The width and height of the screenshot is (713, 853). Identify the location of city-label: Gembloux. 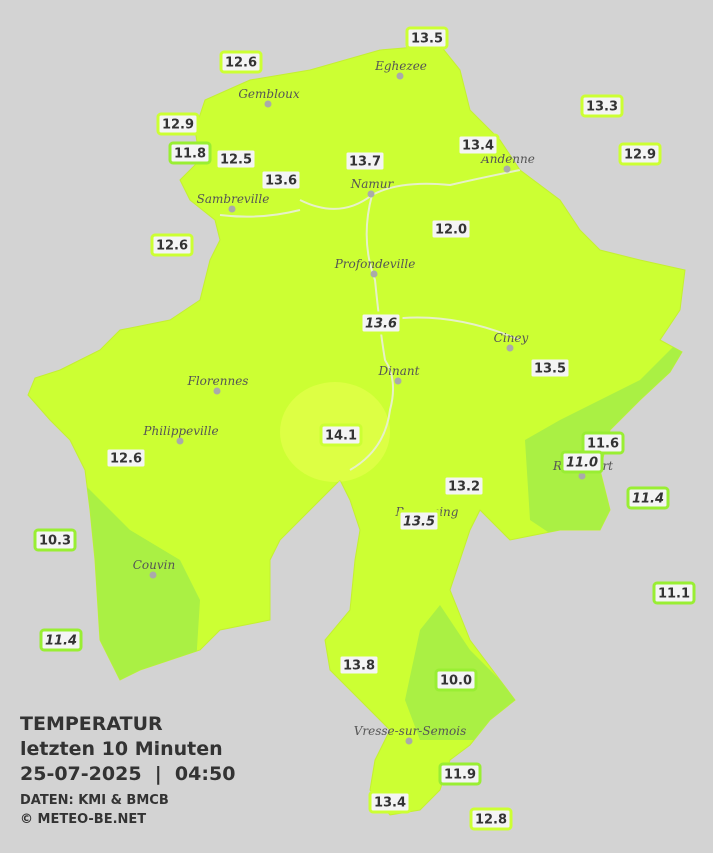
(269, 94).